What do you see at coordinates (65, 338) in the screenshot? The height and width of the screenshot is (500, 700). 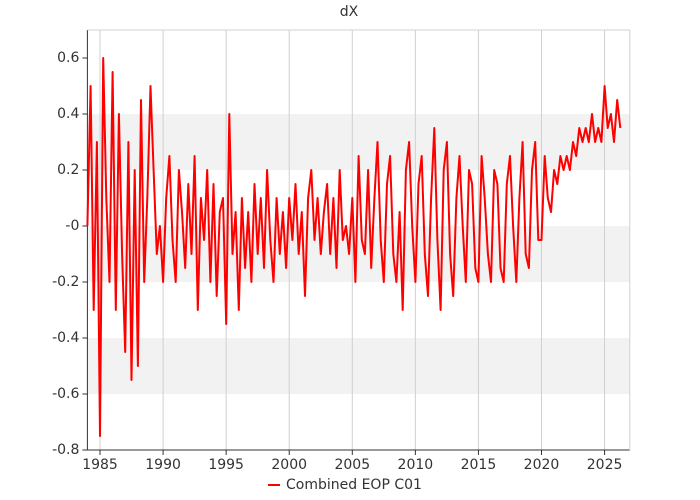 I see `y-tick-label: -0.4` at bounding box center [65, 338].